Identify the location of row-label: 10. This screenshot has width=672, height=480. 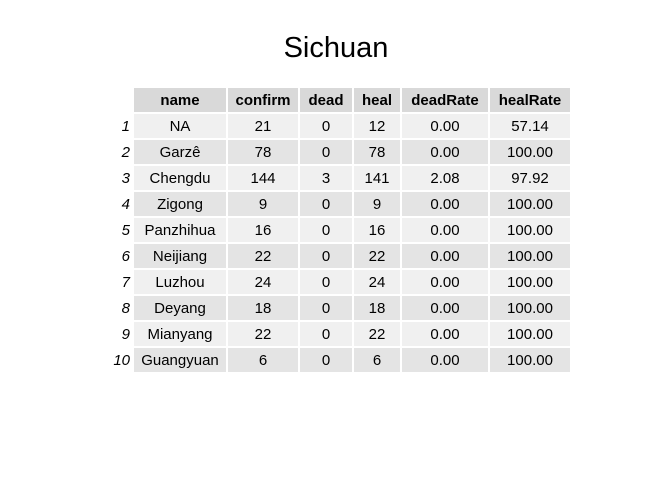
(121, 360).